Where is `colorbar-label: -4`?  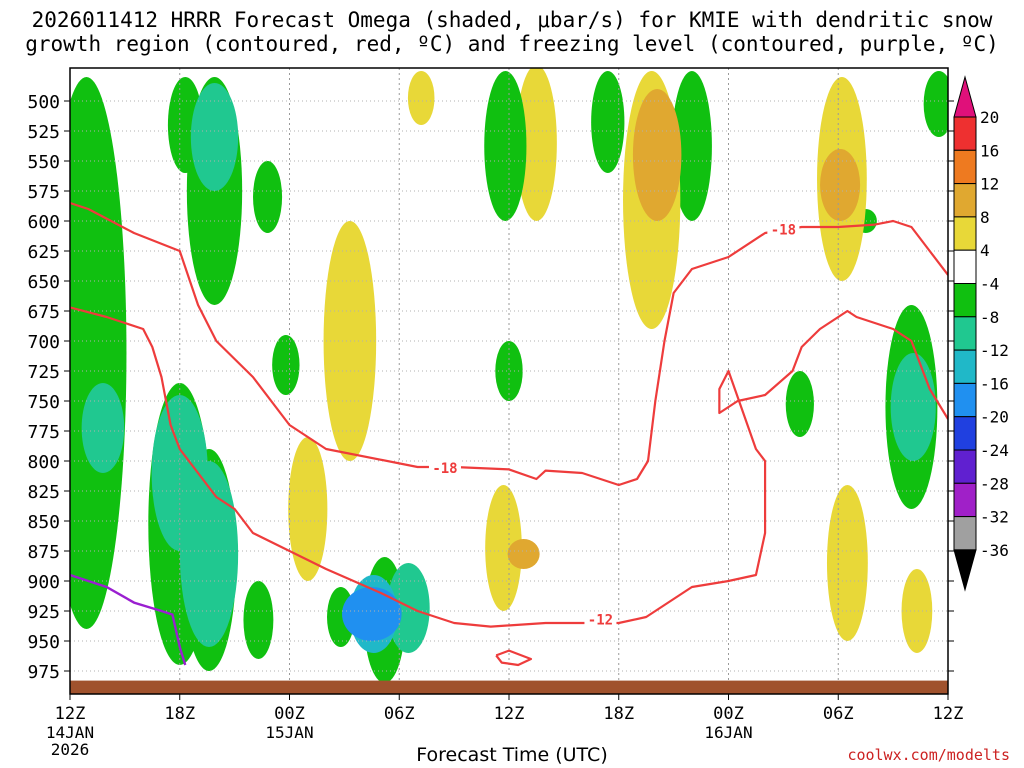 colorbar-label: -4 is located at coordinates (989, 284).